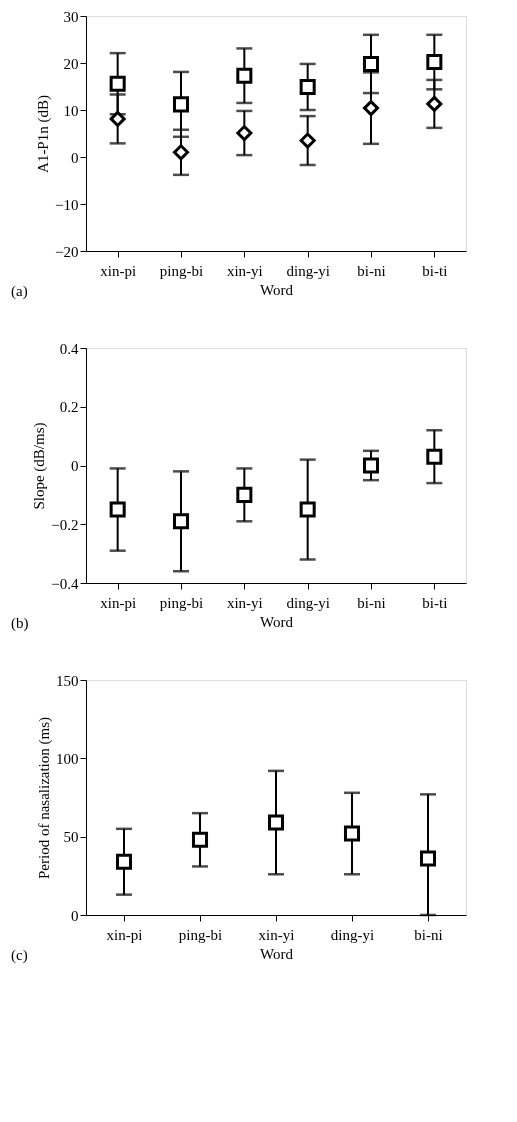 The width and height of the screenshot is (517, 1122). What do you see at coordinates (69, 348) in the screenshot?
I see `y-tick-label: 0.4` at bounding box center [69, 348].